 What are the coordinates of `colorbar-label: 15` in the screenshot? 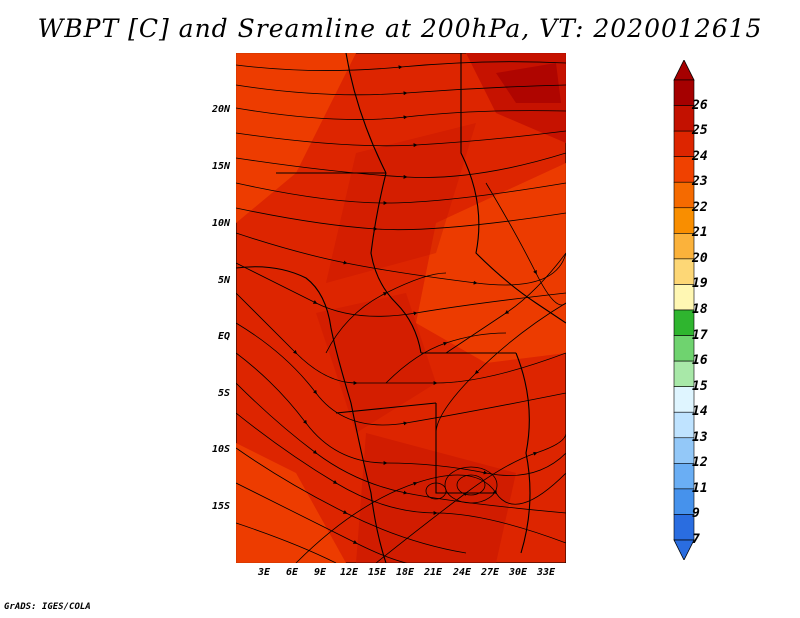 It's located at (700, 386).